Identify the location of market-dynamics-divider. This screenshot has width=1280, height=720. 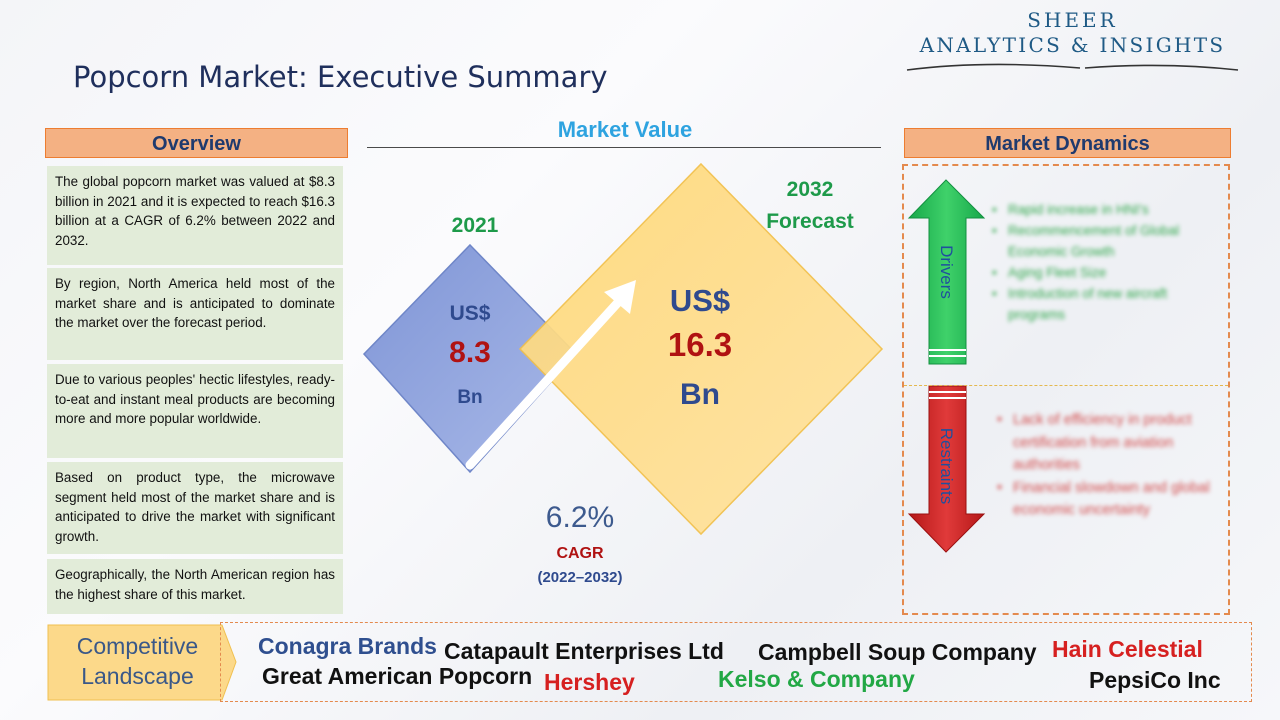
(1066, 385).